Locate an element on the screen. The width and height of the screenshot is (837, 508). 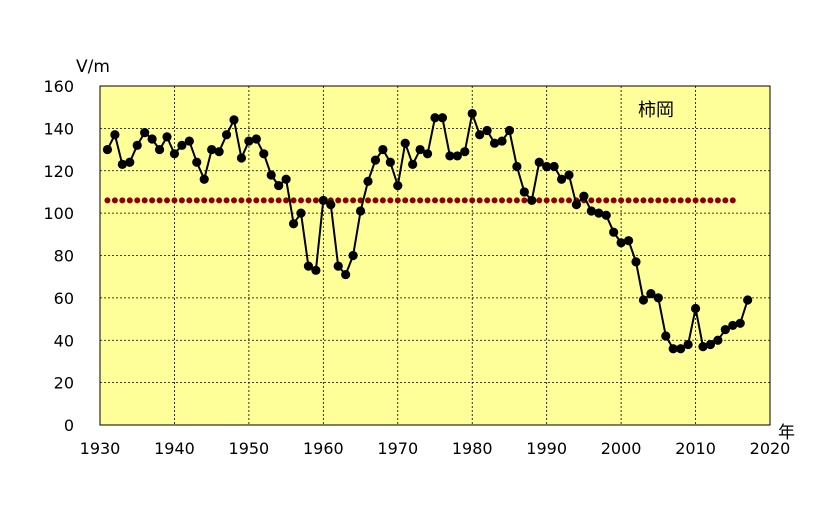
y-tick-label: 20 is located at coordinates (64, 383).